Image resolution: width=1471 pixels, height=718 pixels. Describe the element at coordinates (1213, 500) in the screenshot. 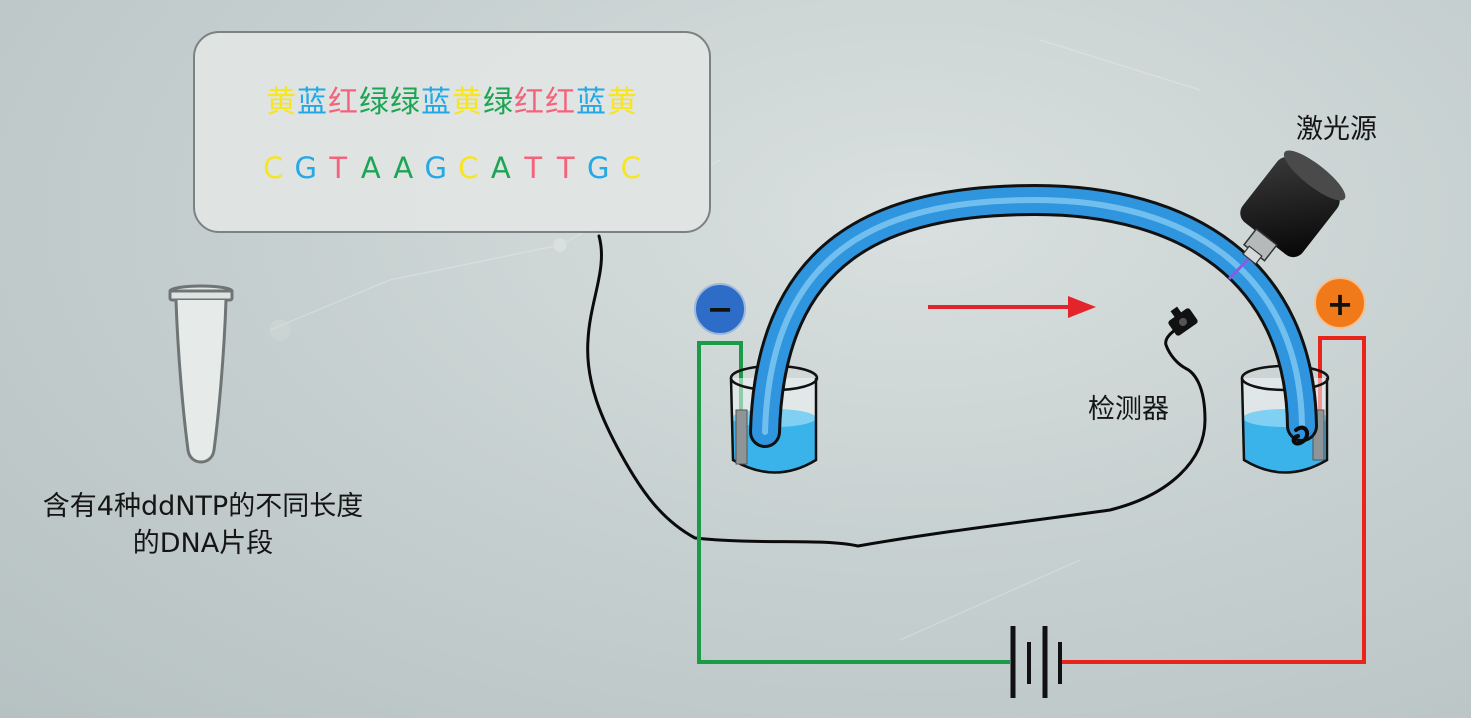

I see `positive-wire` at that location.